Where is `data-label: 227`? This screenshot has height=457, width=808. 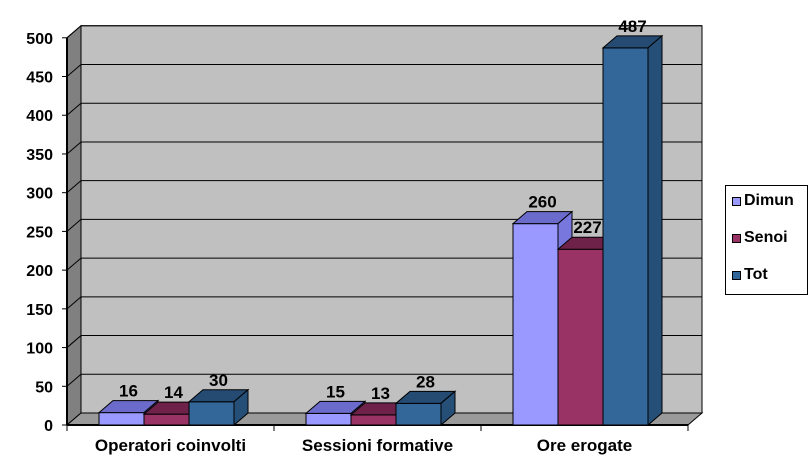 data-label: 227 is located at coordinates (587, 227).